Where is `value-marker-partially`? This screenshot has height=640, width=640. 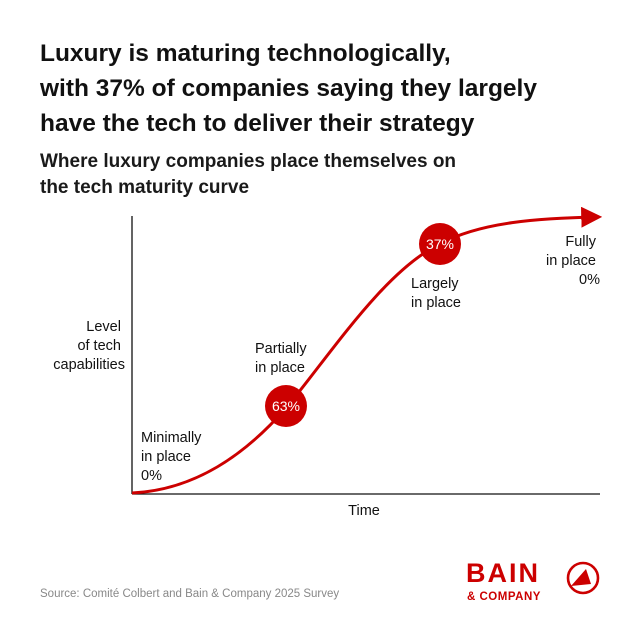 value-marker-partially is located at coordinates (286, 406).